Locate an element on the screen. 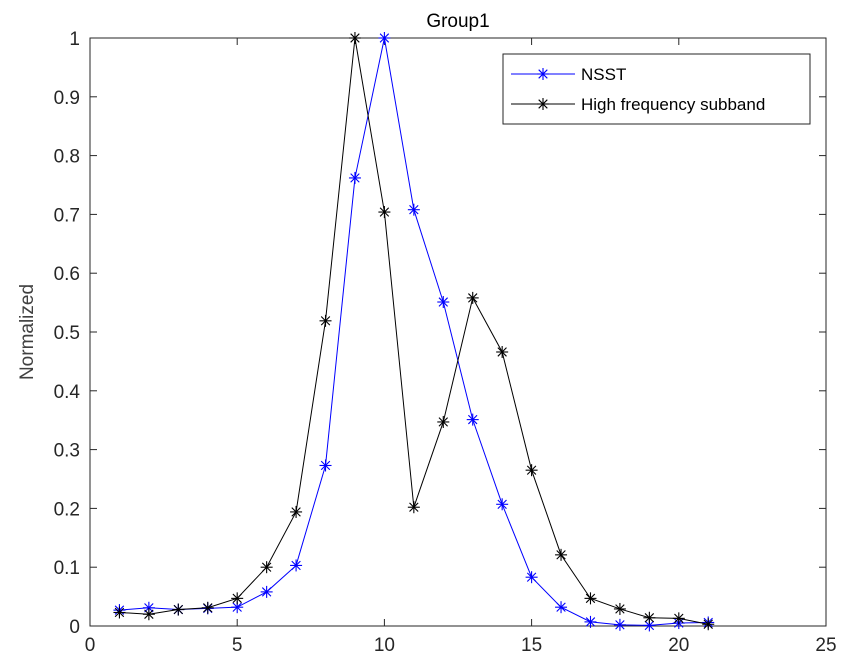 This screenshot has width=865, height=672. x-tick-label: 0 is located at coordinates (90, 645).